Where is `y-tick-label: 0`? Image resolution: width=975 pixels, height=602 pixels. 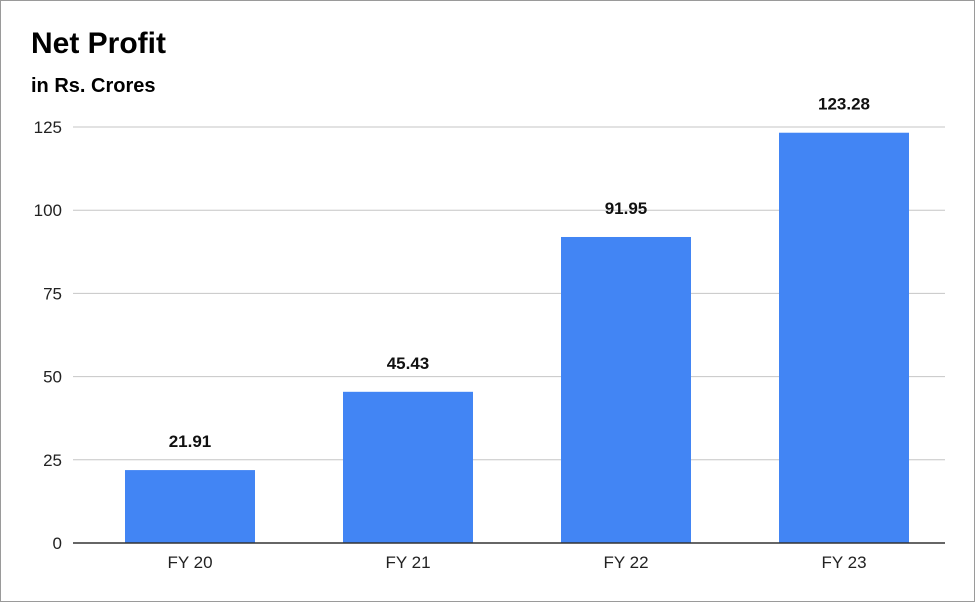
y-tick-label: 0 is located at coordinates (57, 543).